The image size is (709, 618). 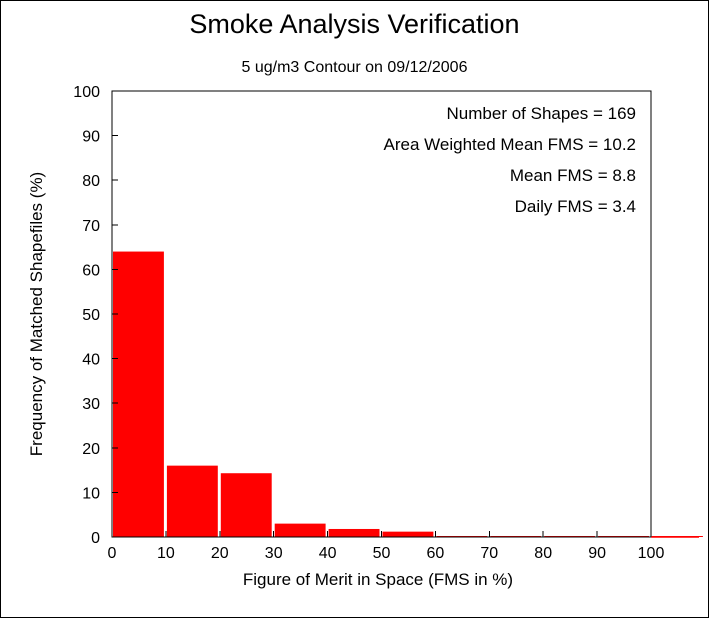 I want to click on y-tick-label: 50, so click(x=91, y=315).